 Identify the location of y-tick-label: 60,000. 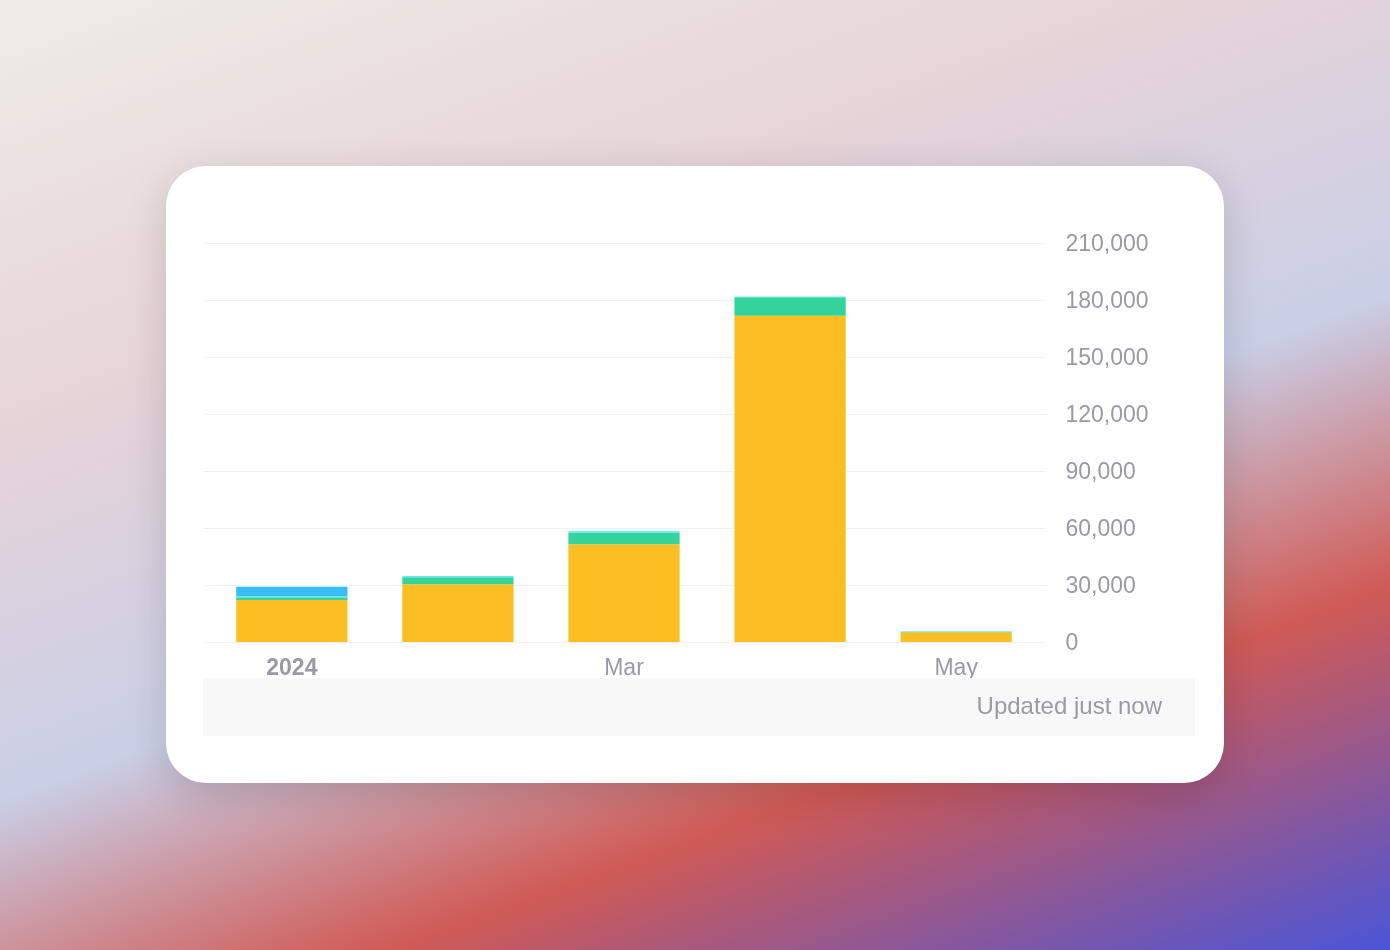
(1100, 527).